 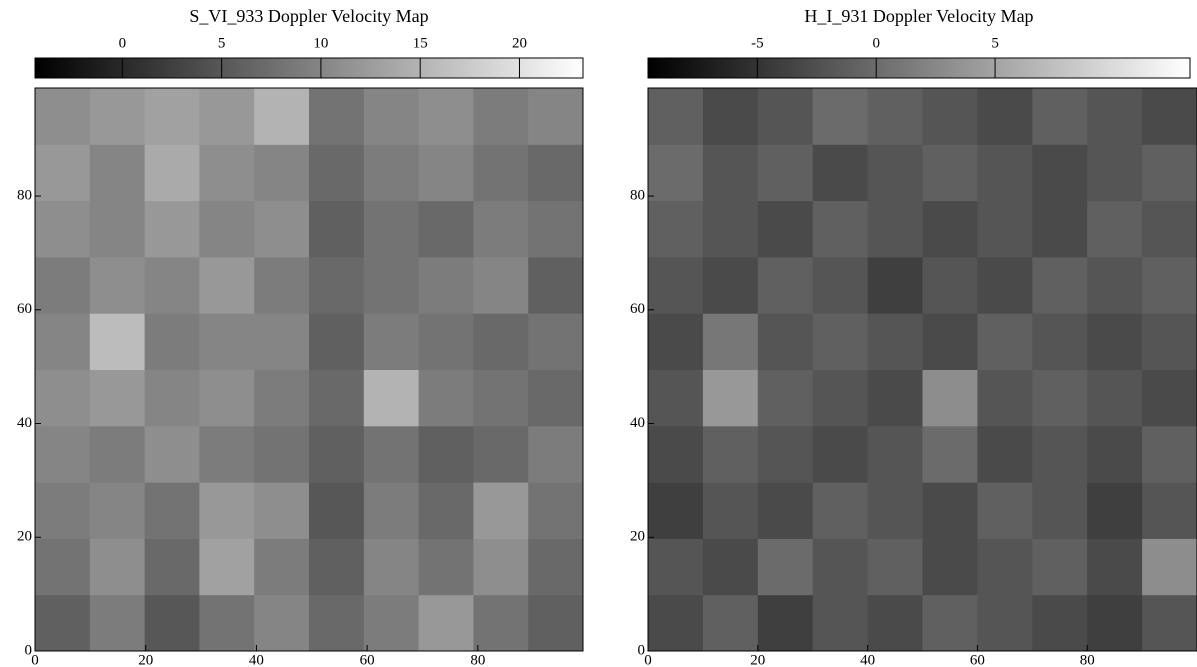 What do you see at coordinates (637, 423) in the screenshot?
I see `y-tick-label: 40` at bounding box center [637, 423].